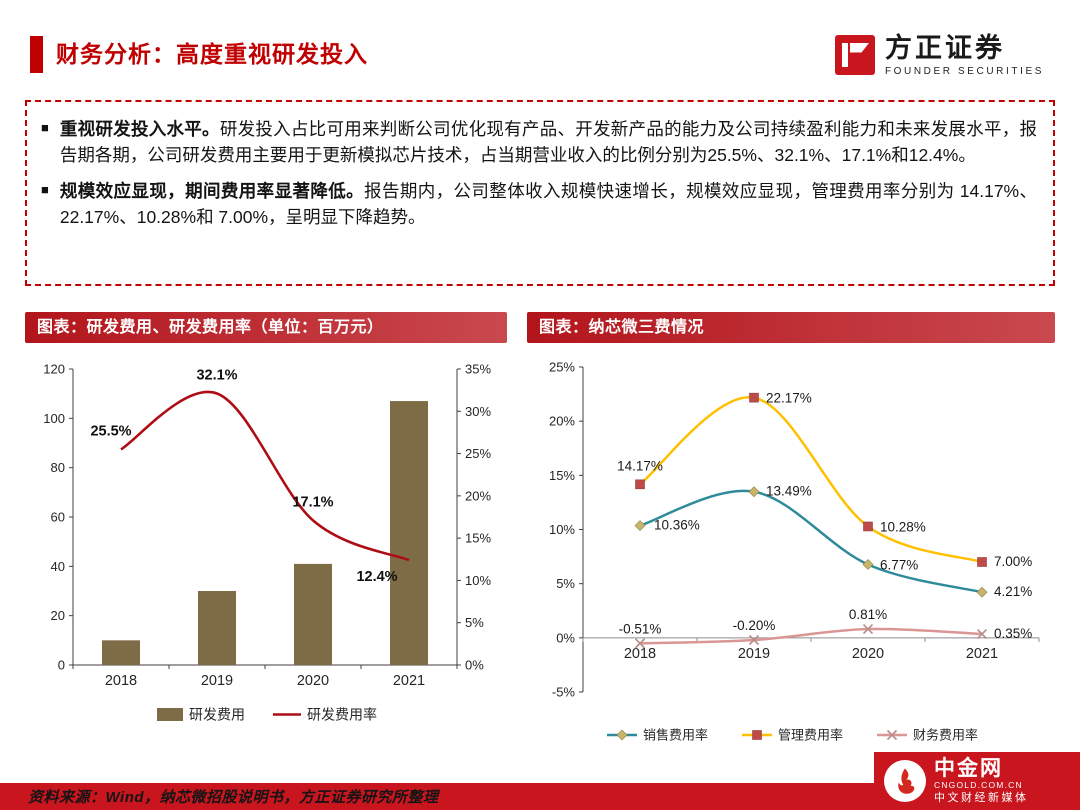 Image resolution: width=1080 pixels, height=810 pixels. Describe the element at coordinates (217, 628) in the screenshot. I see `bar-2019` at that location.